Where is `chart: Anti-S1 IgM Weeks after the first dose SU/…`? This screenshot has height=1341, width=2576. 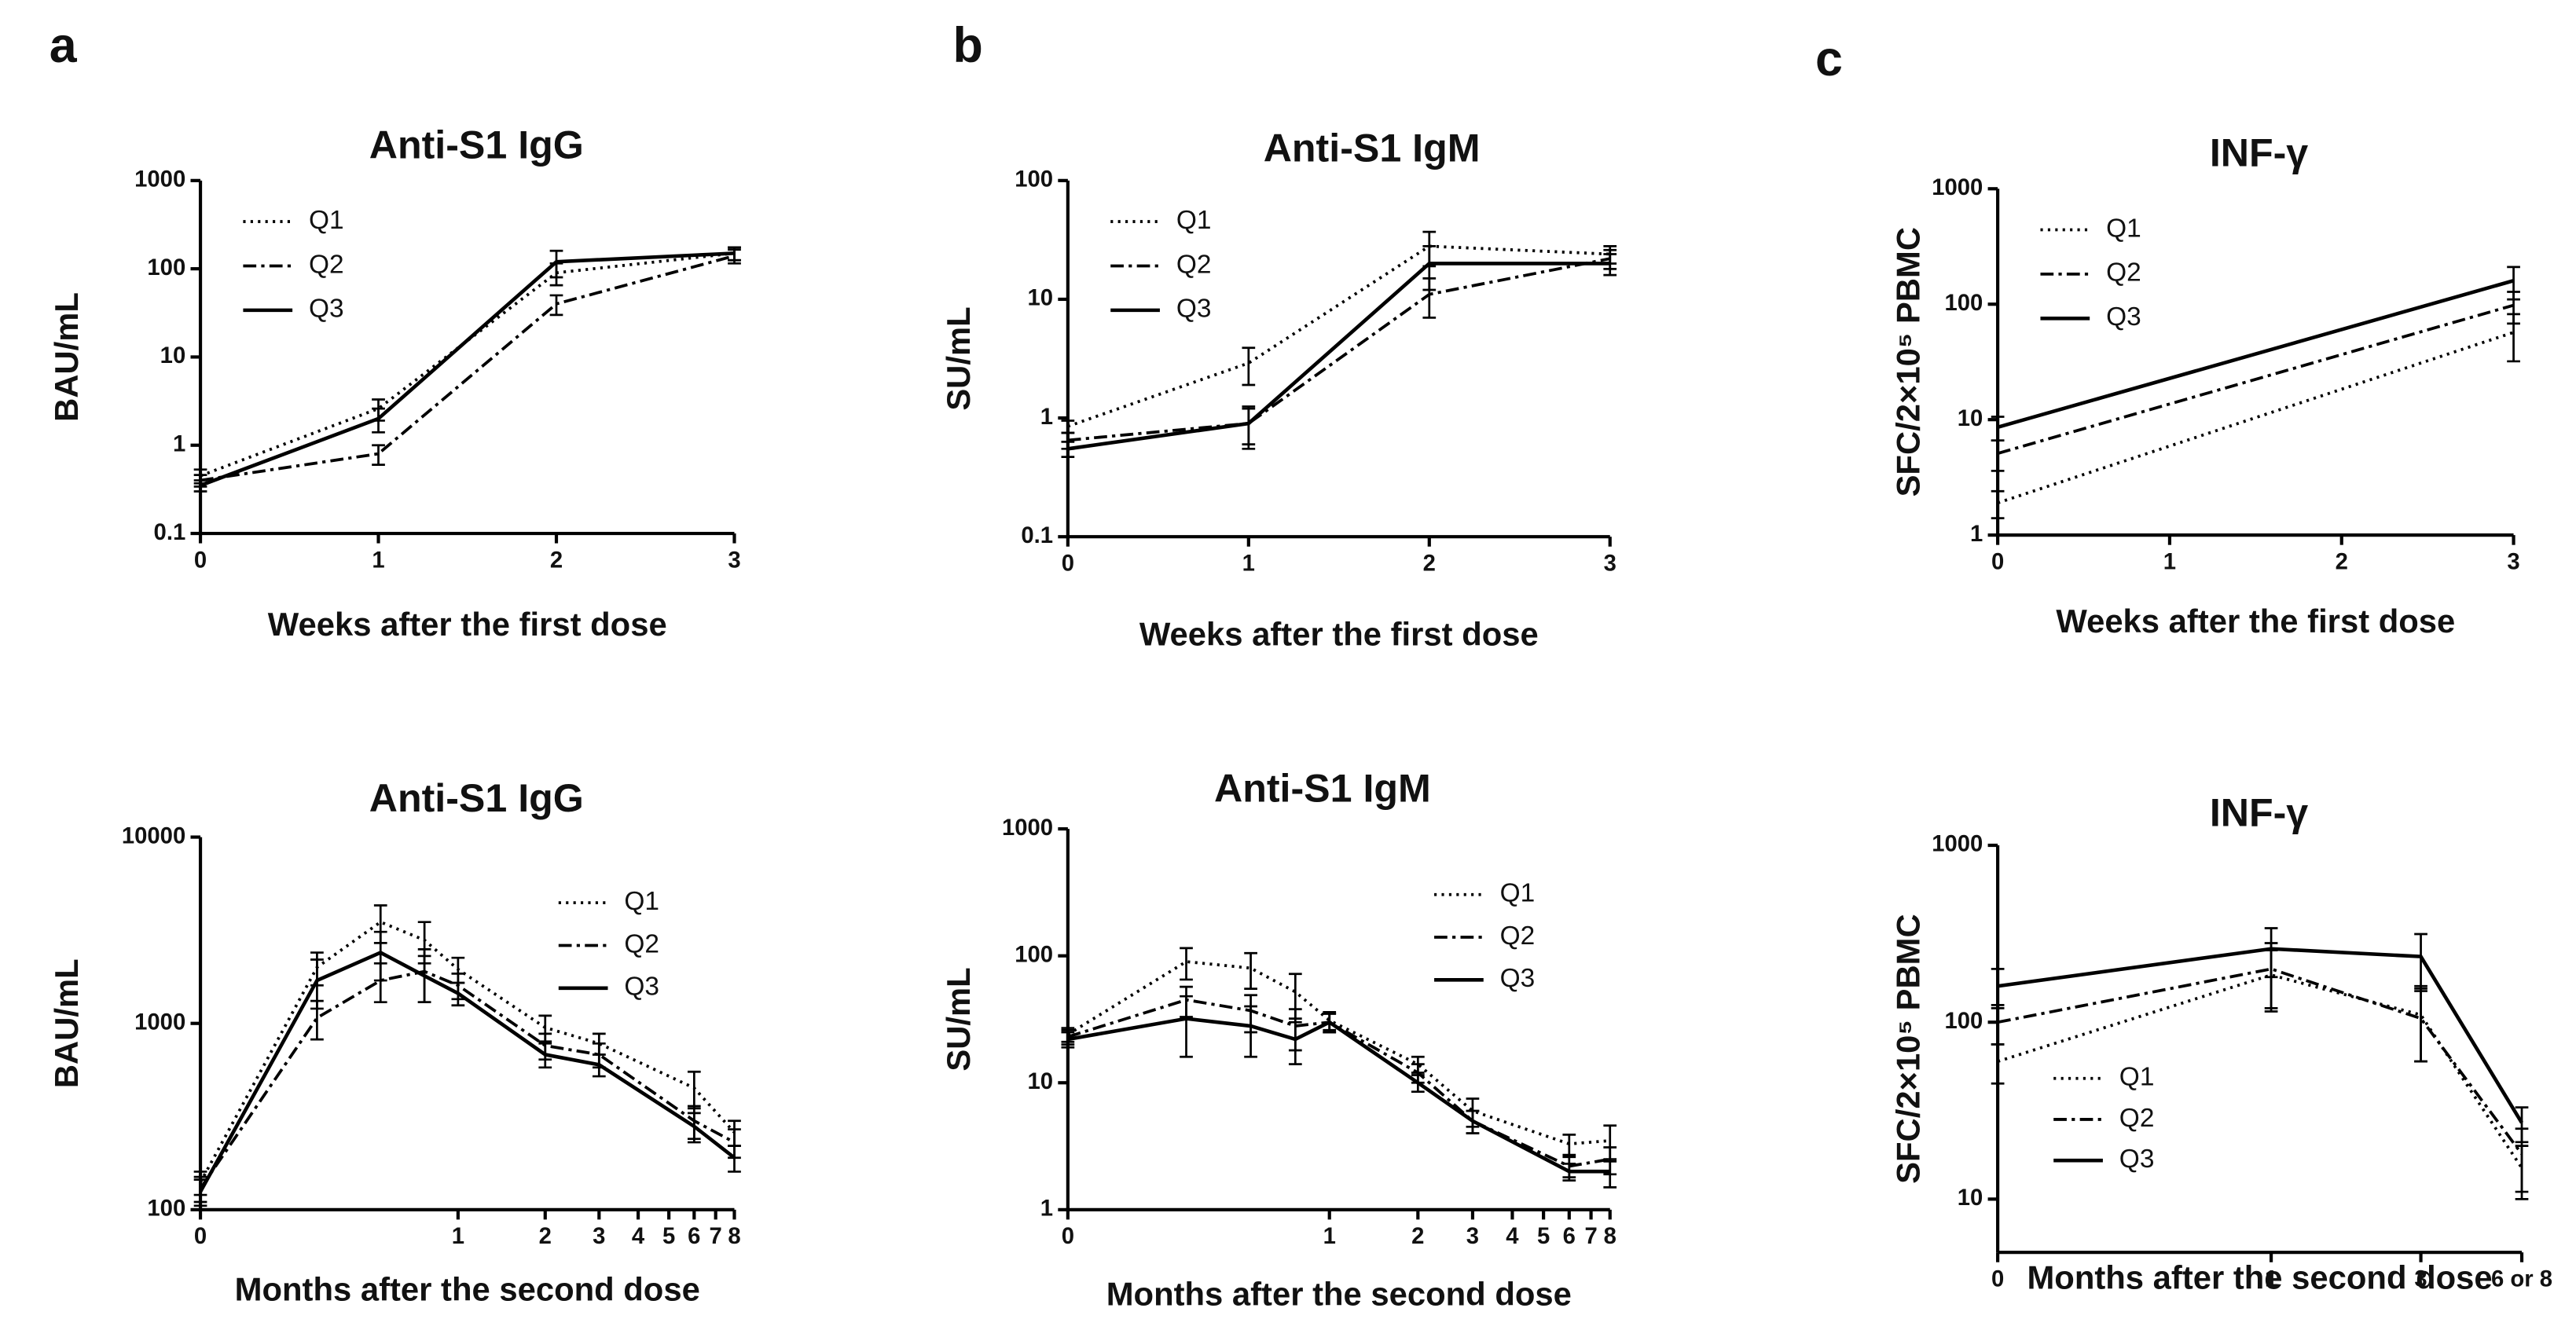
chart: Anti-S1 IgM Weeks after the first dose SU/… is located at coordinates (1278, 389).